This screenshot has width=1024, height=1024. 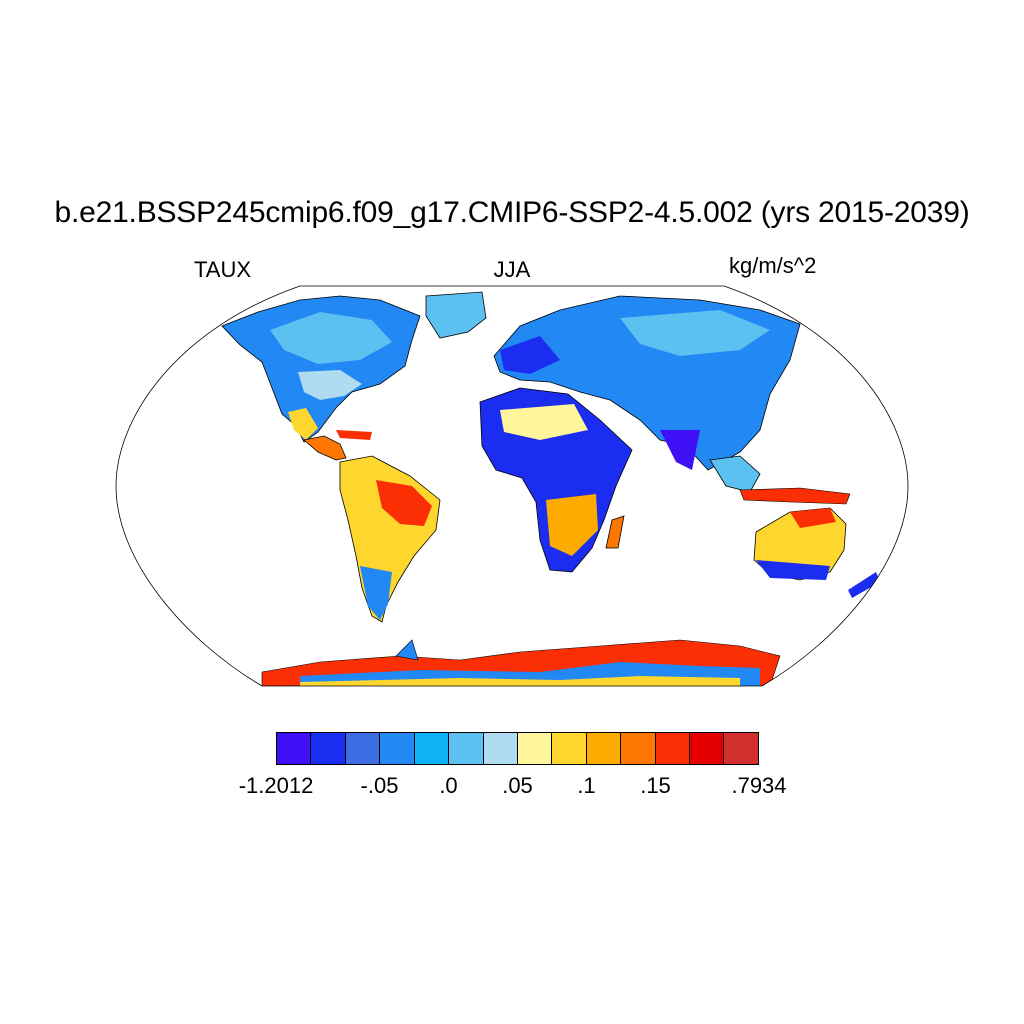 What do you see at coordinates (354, 435) in the screenshot?
I see `caribbean-land` at bounding box center [354, 435].